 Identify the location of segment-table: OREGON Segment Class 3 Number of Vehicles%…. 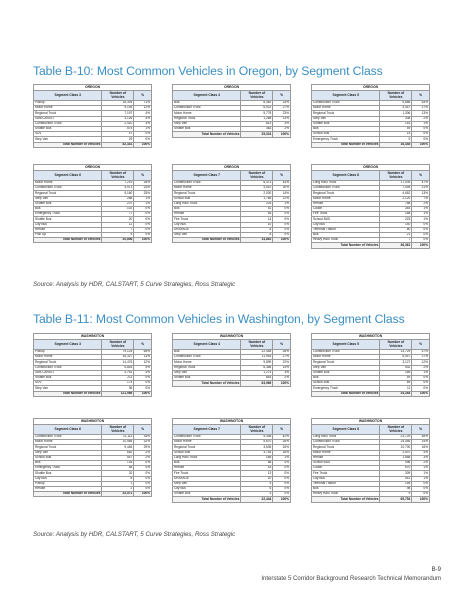
(92, 116).